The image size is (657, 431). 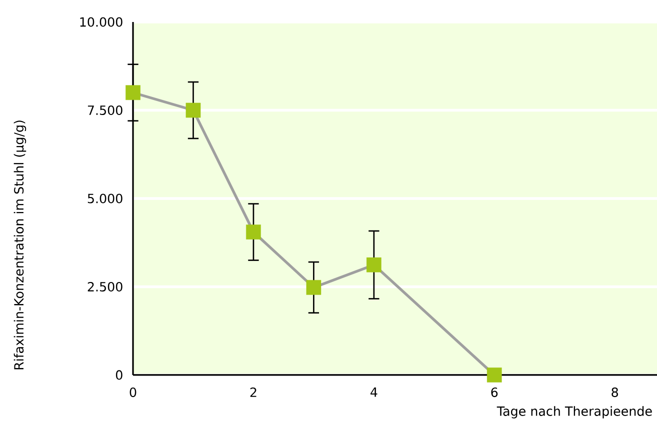 What do you see at coordinates (101, 22) in the screenshot?
I see `y-tick-label: 10.000` at bounding box center [101, 22].